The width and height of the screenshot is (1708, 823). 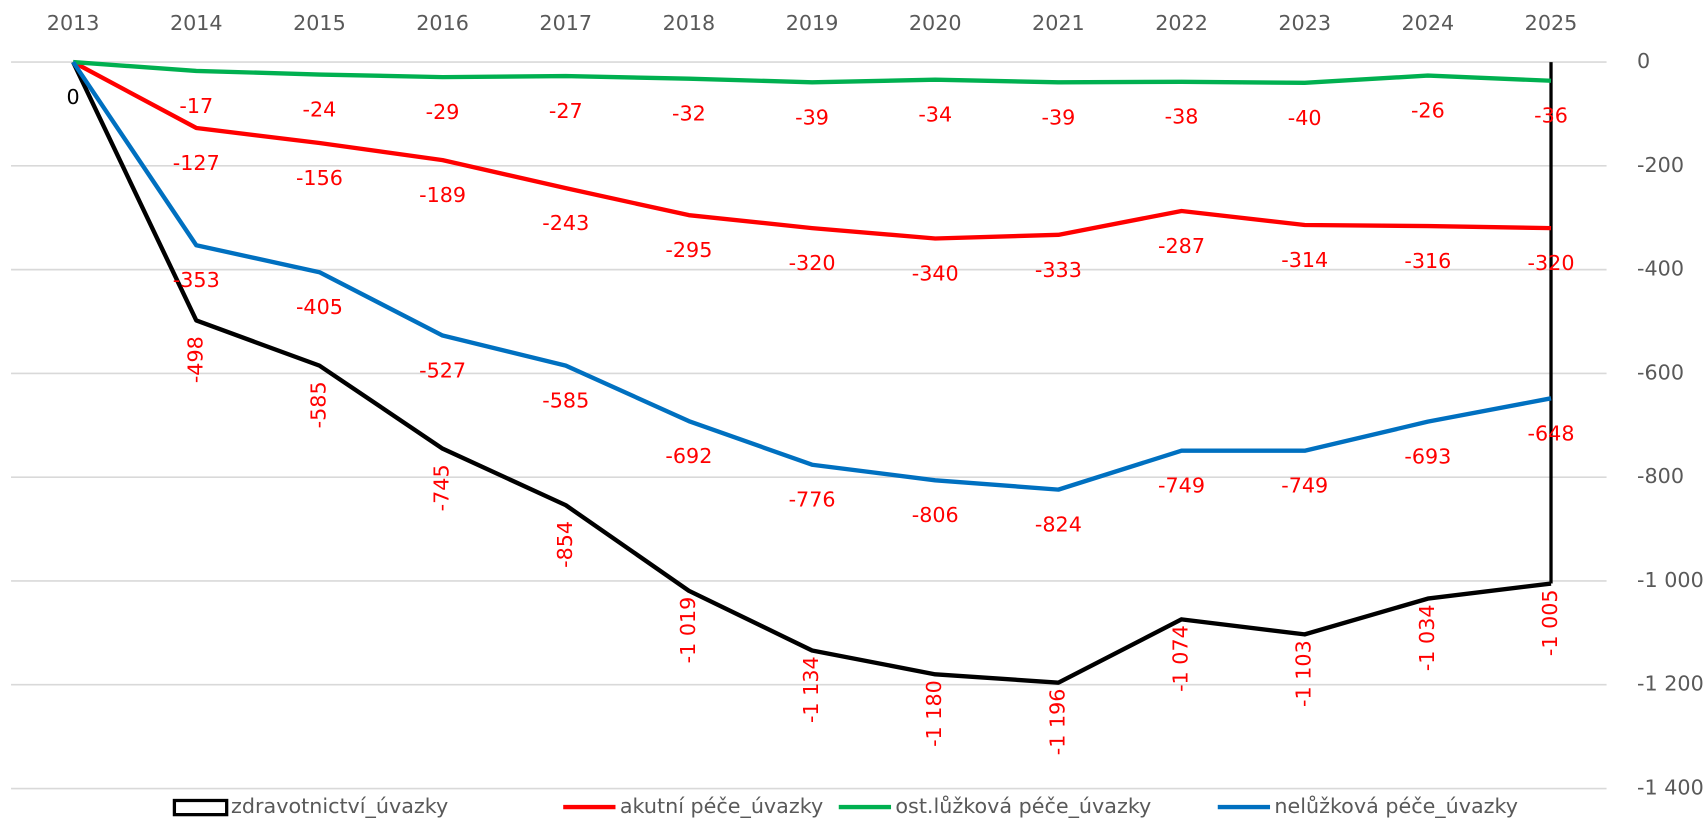 What do you see at coordinates (721, 806) in the screenshot?
I see `legend-label: akutní péče_úvazky` at bounding box center [721, 806].